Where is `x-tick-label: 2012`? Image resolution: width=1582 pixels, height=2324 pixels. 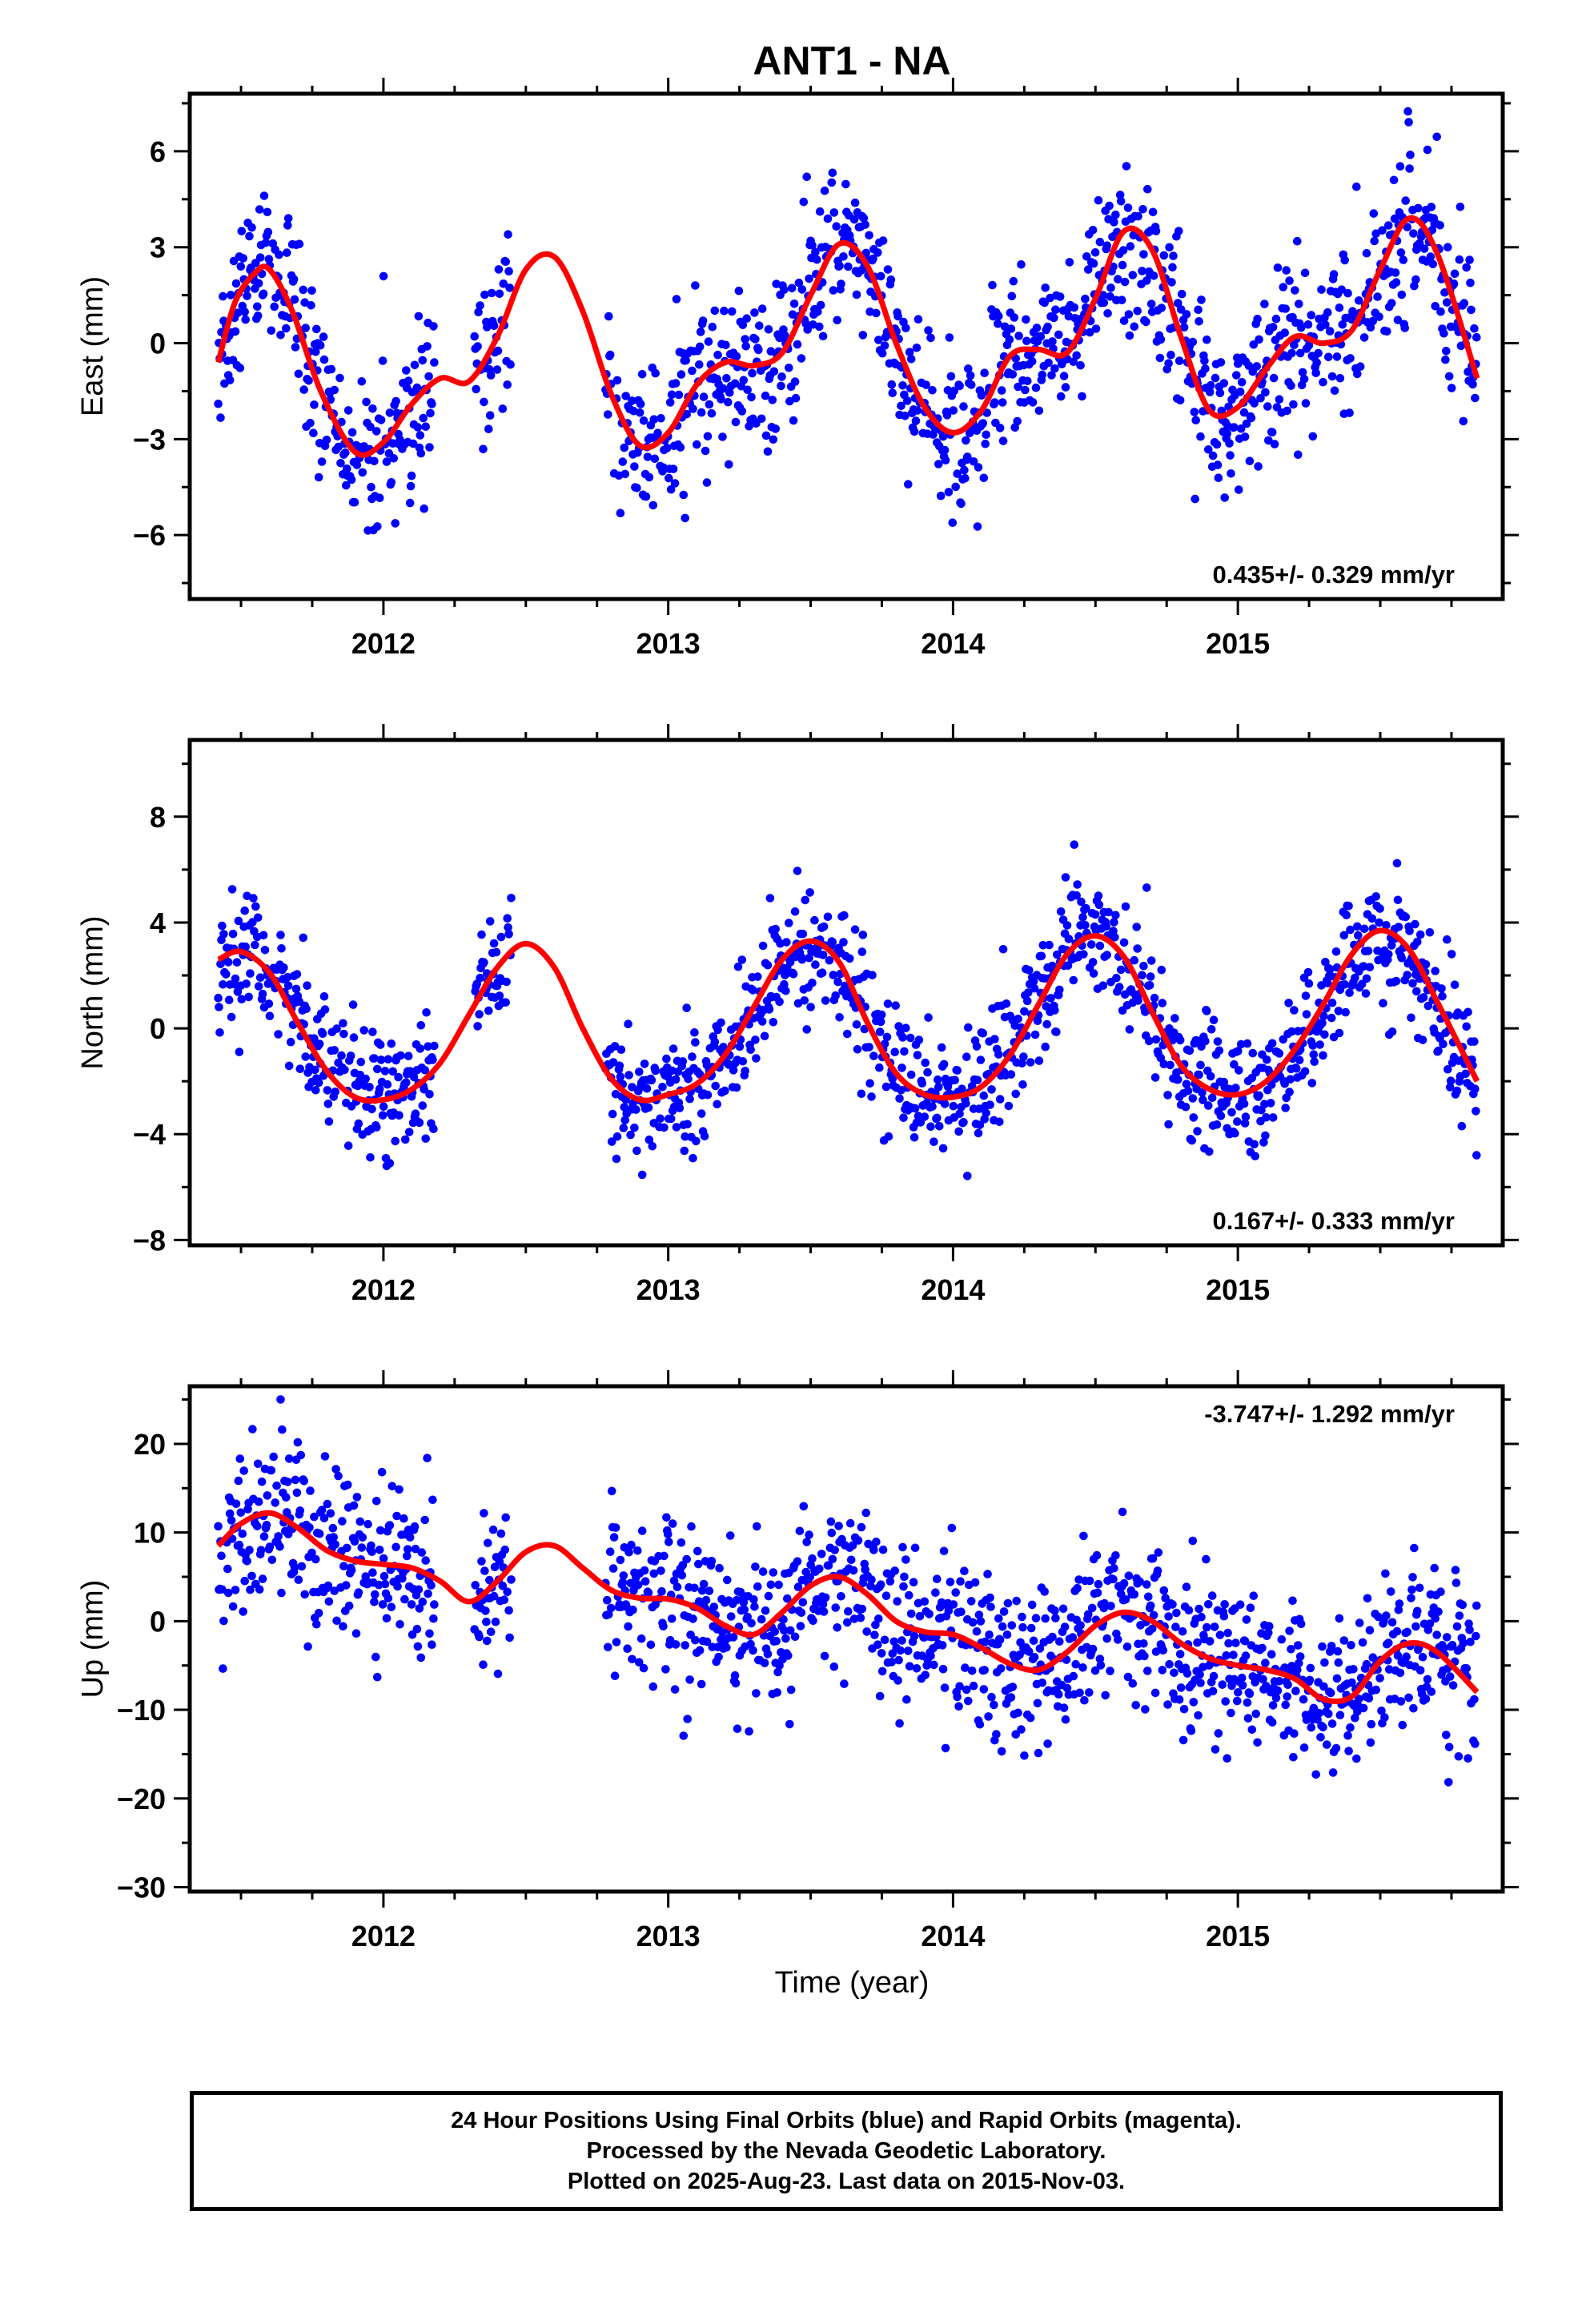 x-tick-label: 2012 is located at coordinates (383, 1936).